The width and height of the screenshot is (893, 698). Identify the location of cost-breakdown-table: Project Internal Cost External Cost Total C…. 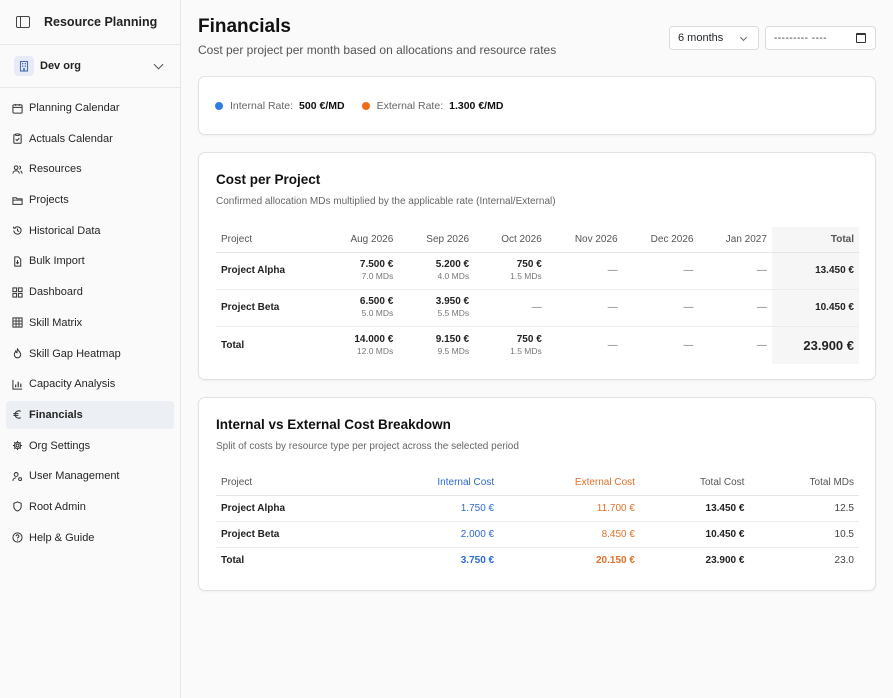
(537, 521).